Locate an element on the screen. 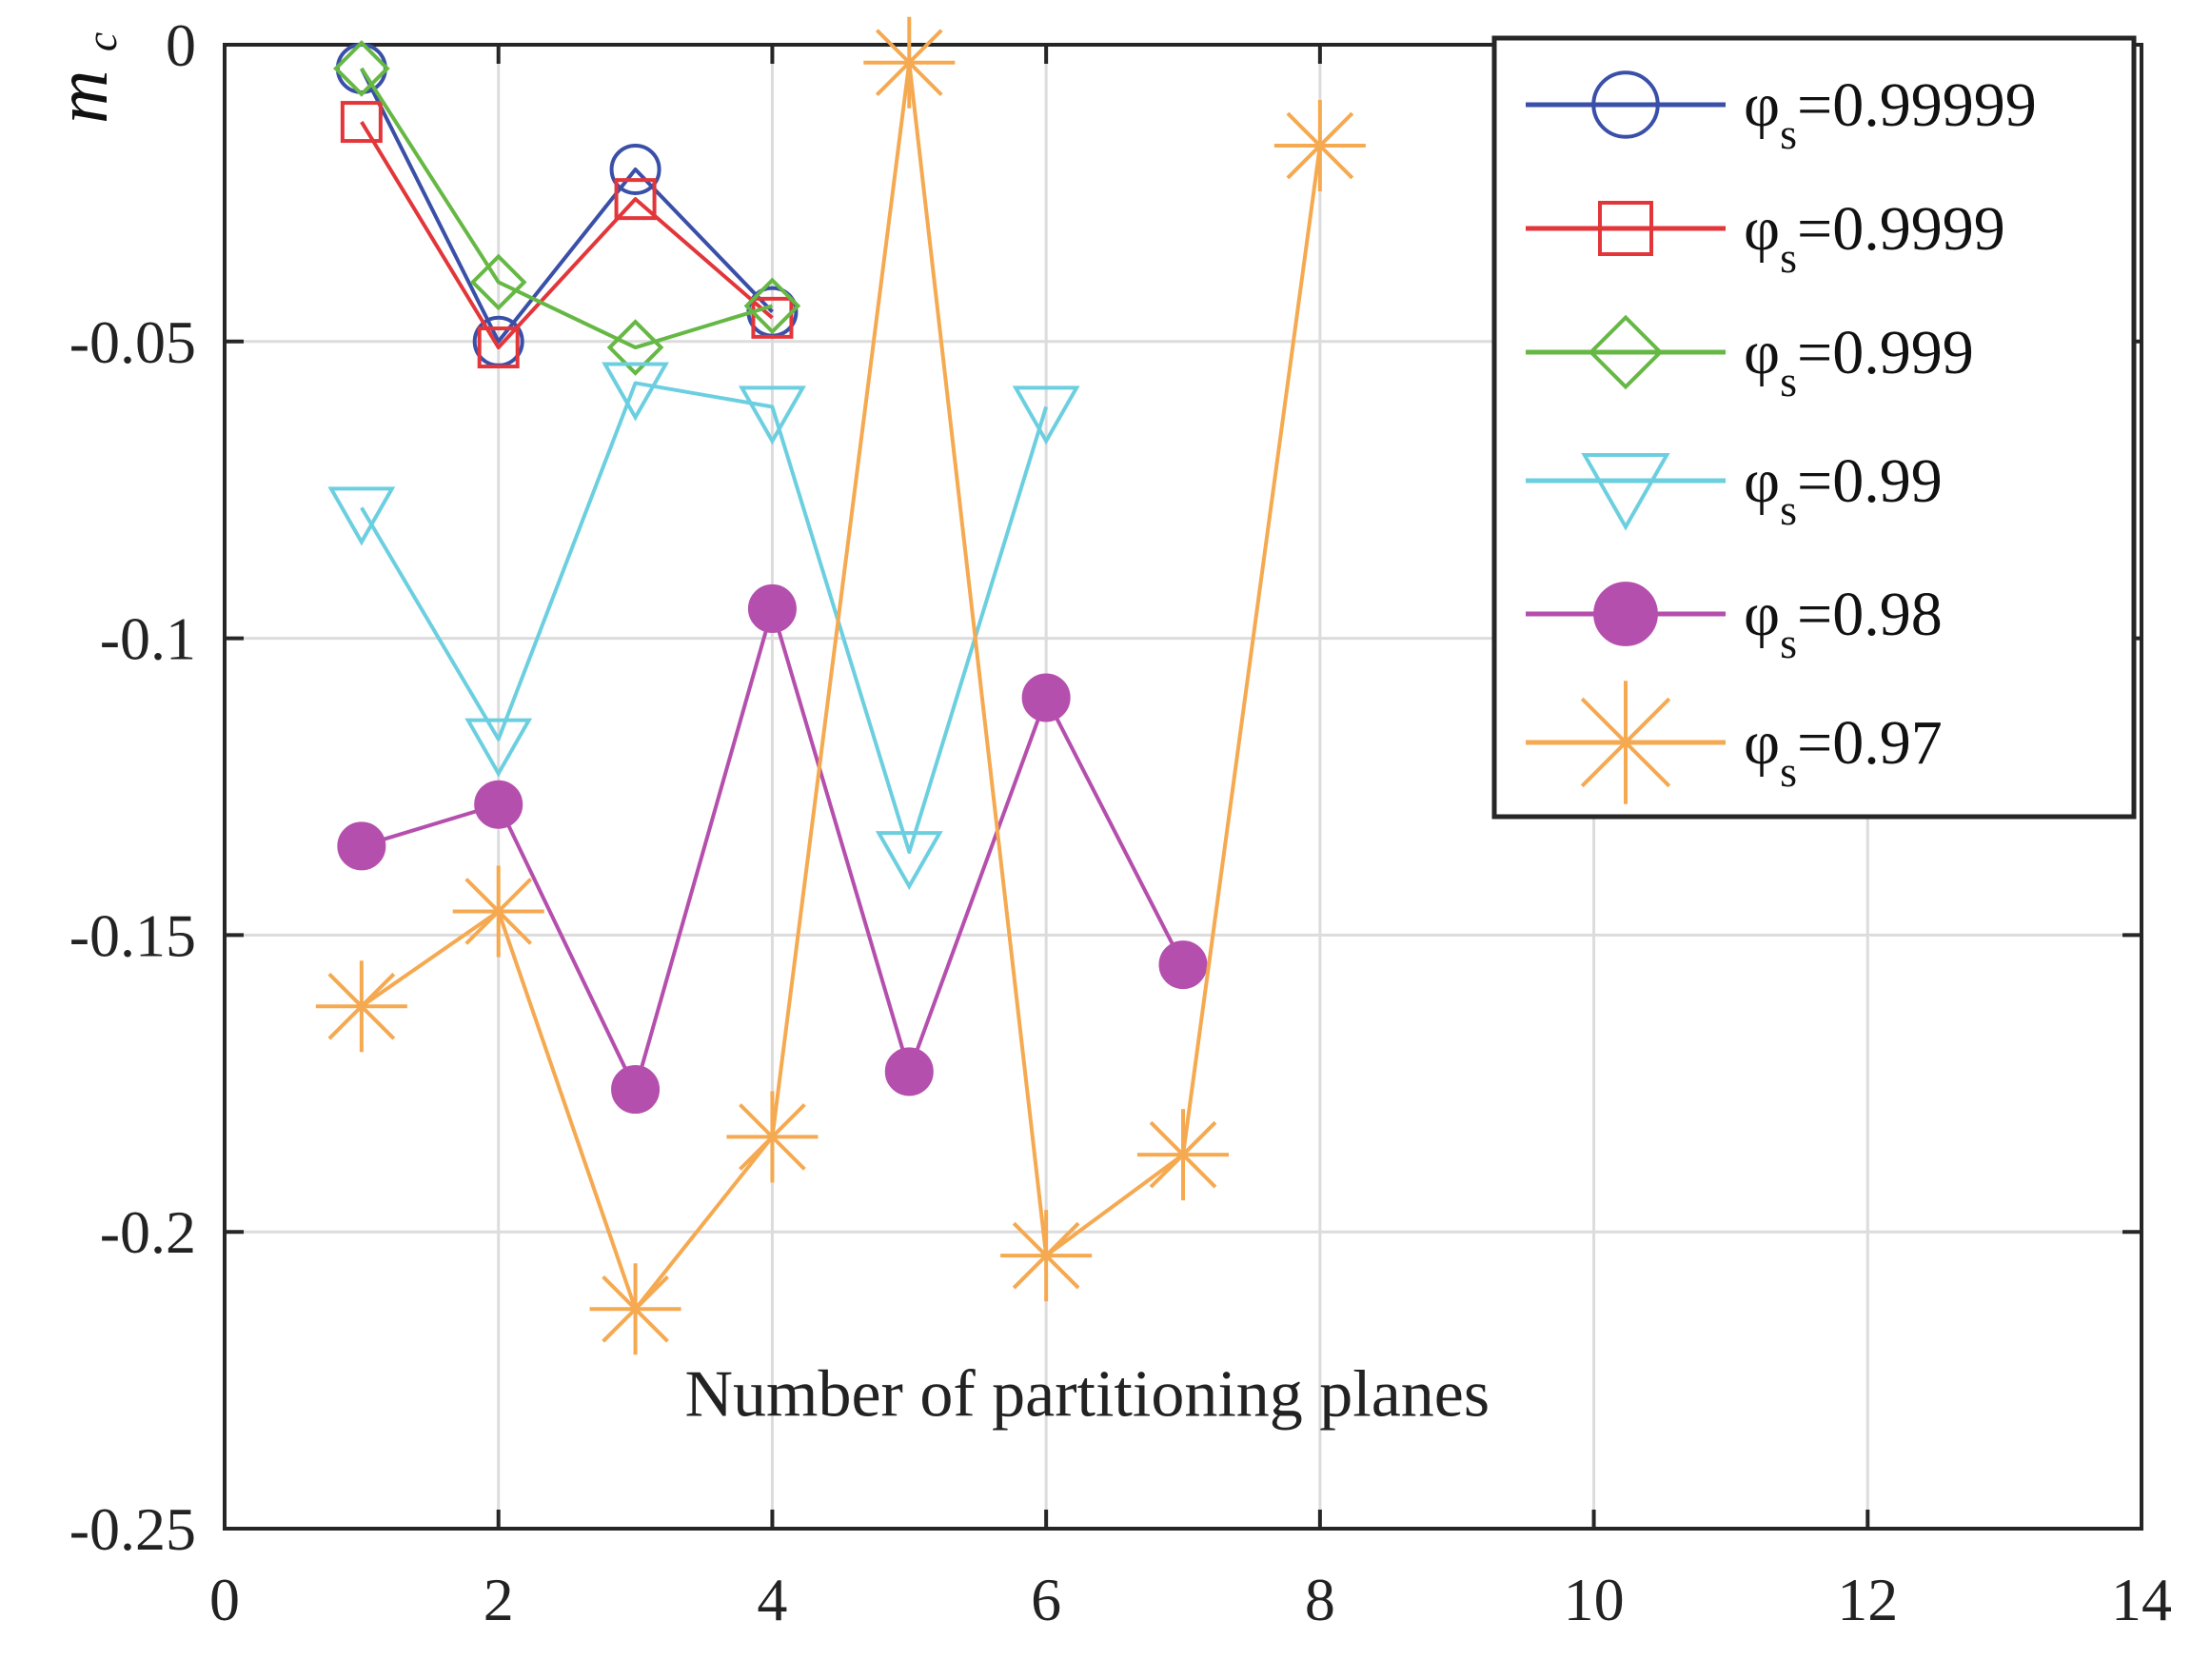  y-tick-label: -0.2 is located at coordinates (148, 1232).